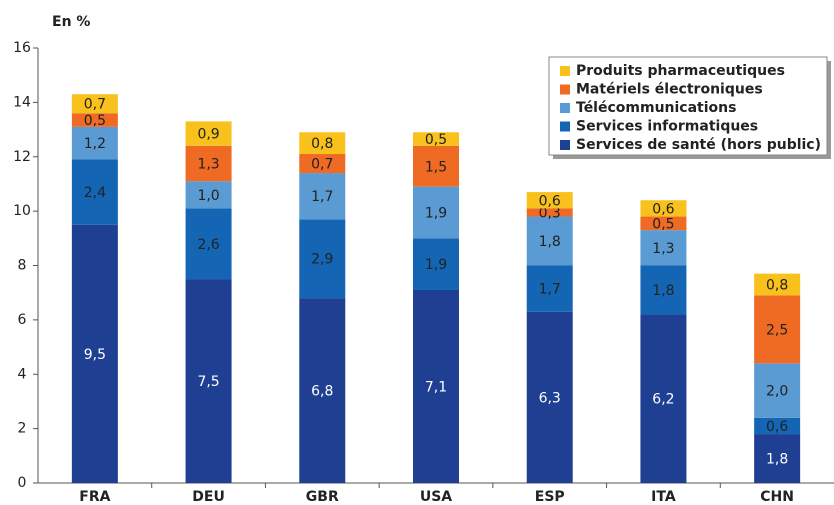  I want to click on value-label: 2,9, so click(322, 260).